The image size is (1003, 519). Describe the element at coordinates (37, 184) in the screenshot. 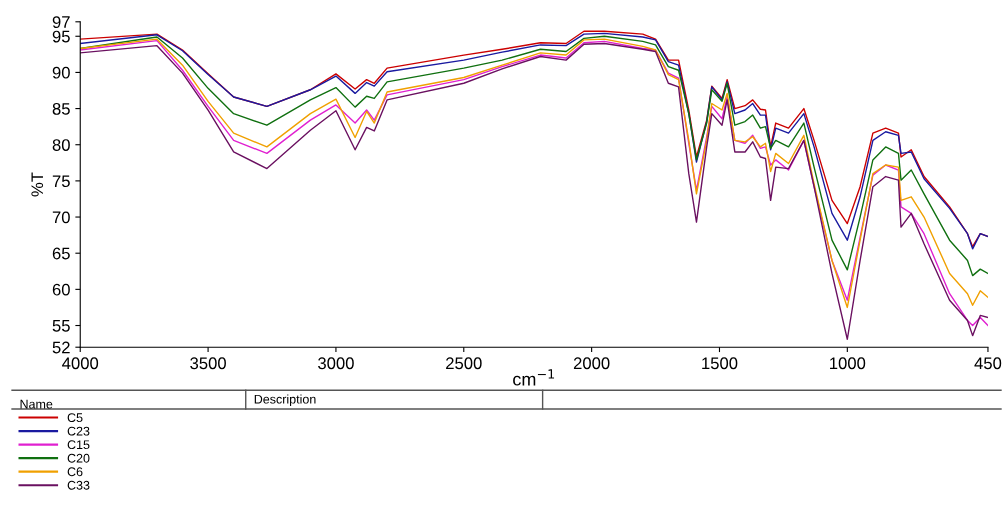

I see `y-axis-title: %T` at that location.